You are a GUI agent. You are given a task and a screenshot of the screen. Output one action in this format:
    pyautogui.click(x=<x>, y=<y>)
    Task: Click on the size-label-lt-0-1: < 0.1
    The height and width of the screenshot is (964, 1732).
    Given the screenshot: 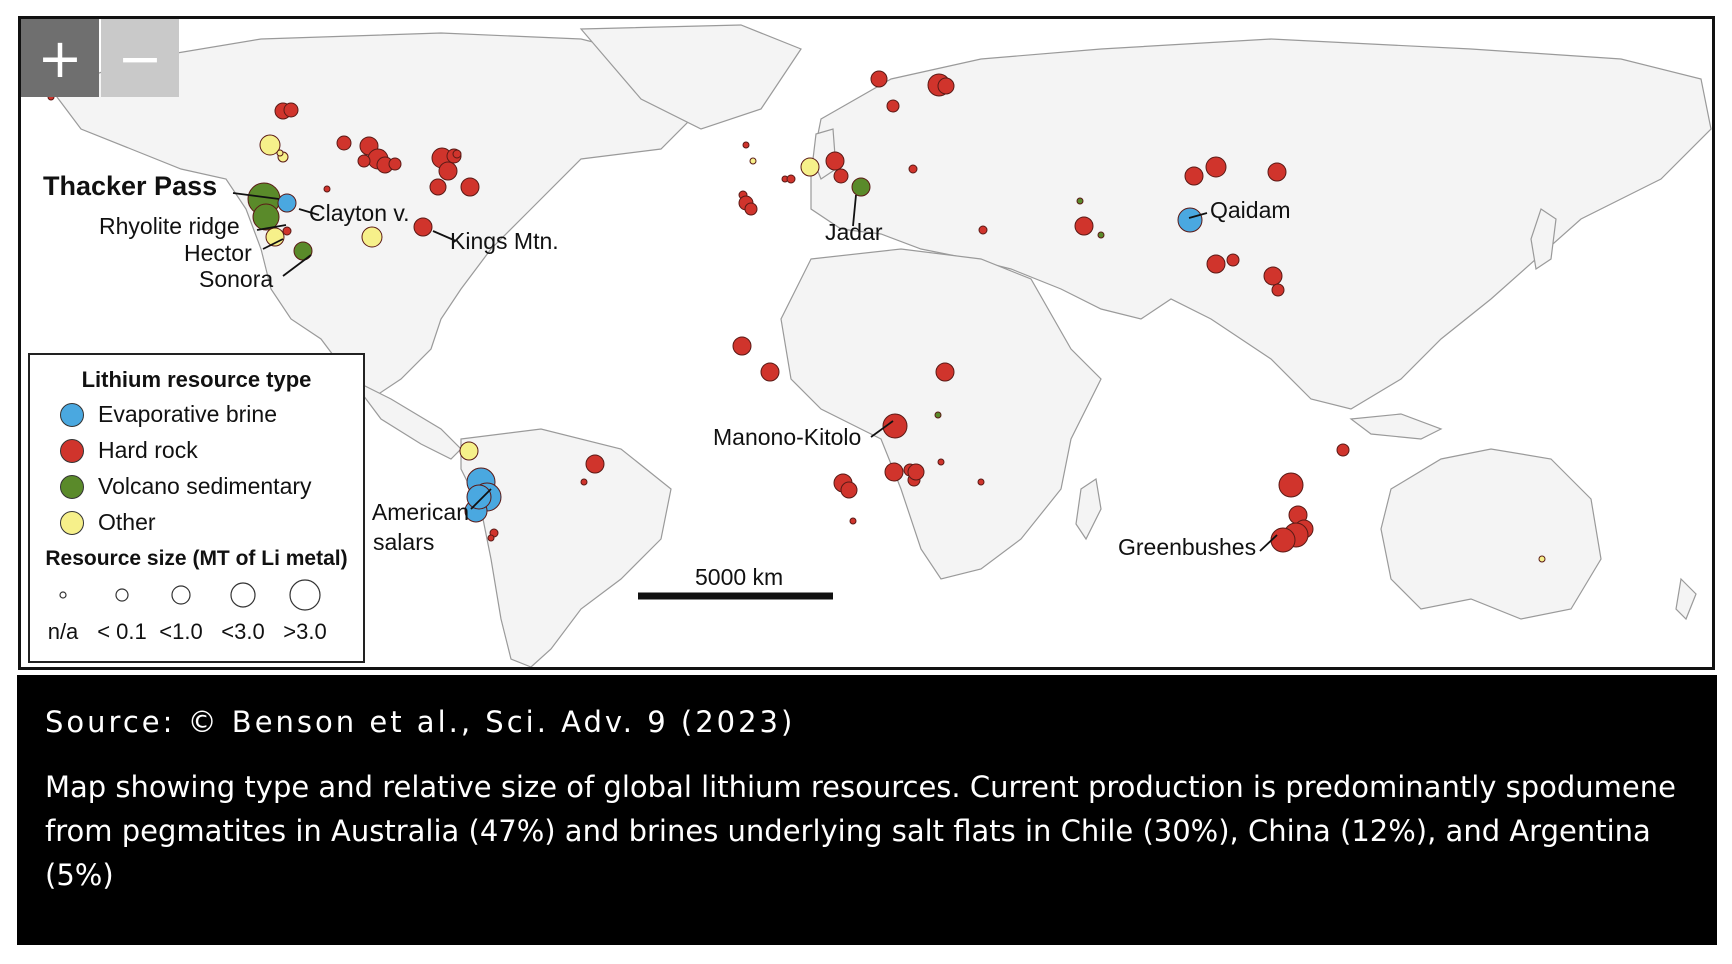 What is the action you would take?
    pyautogui.click(x=122, y=631)
    